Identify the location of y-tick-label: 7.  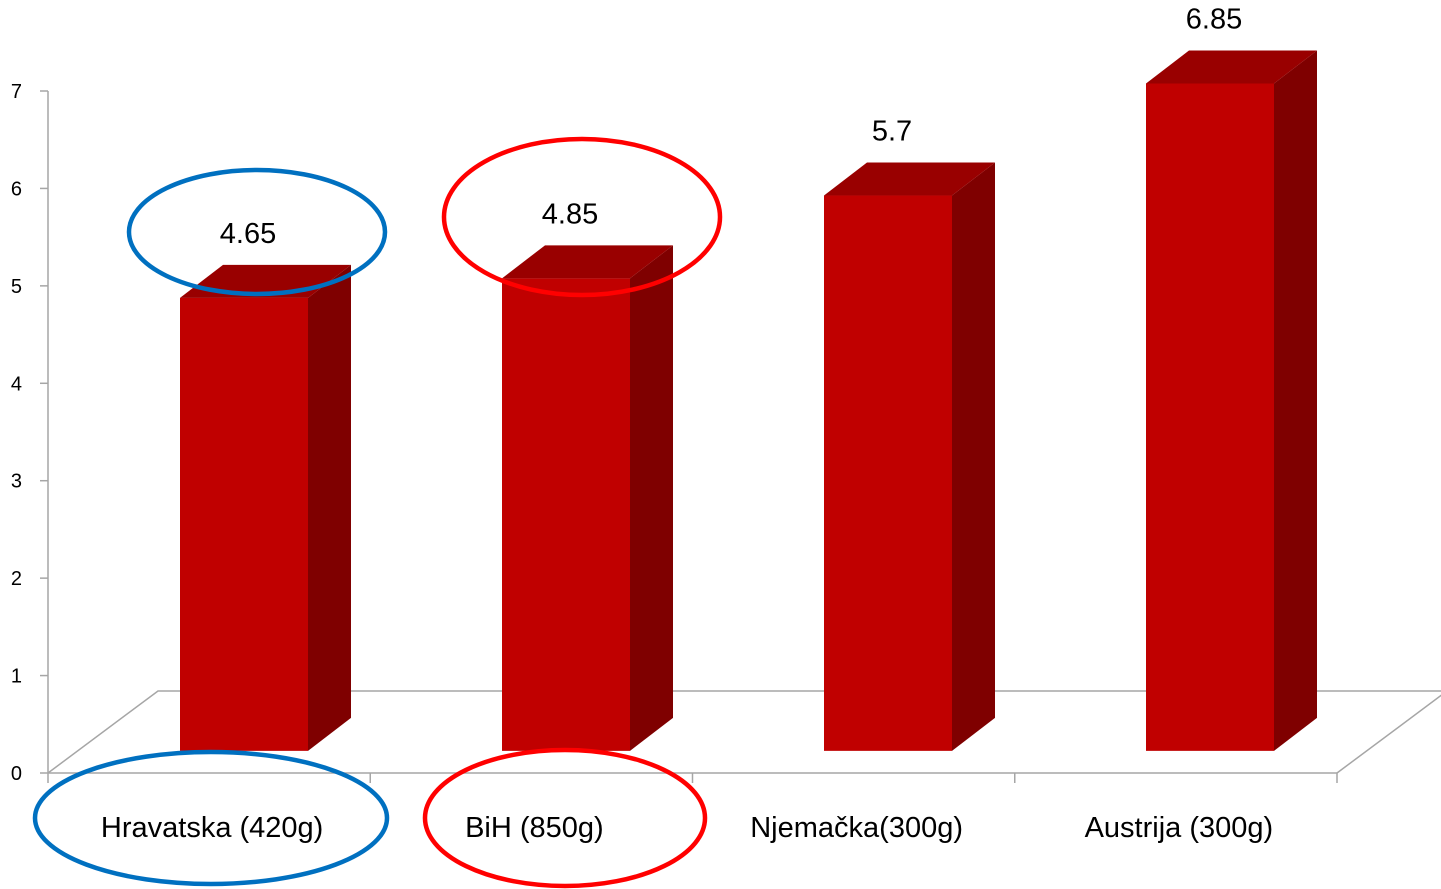
(16, 92).